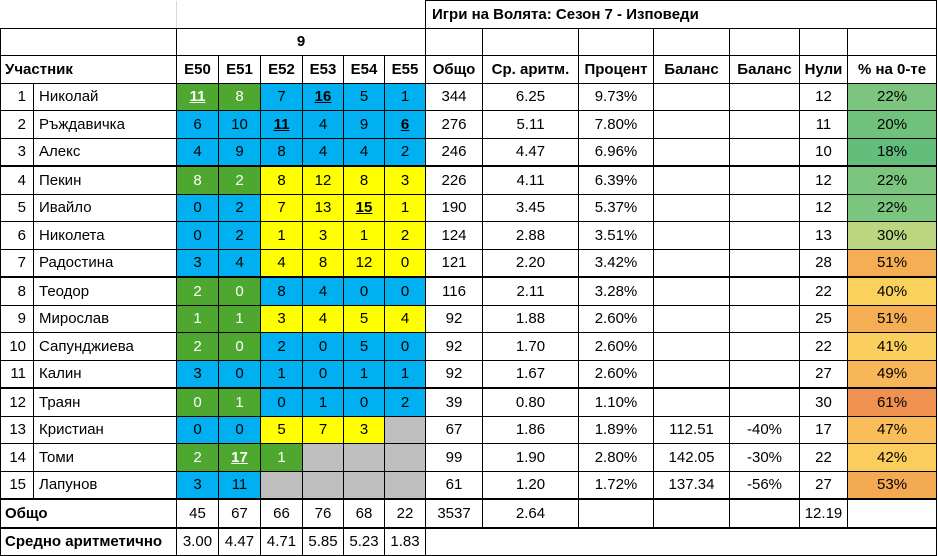 This screenshot has width=938, height=556. What do you see at coordinates (530, 346) in the screenshot?
I see `avg-cell: 1.70` at bounding box center [530, 346].